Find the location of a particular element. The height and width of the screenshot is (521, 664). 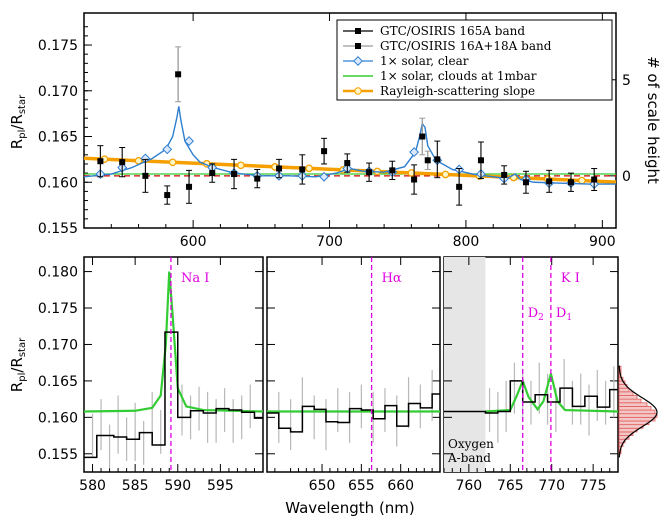

line-label: Hα is located at coordinates (392, 278).